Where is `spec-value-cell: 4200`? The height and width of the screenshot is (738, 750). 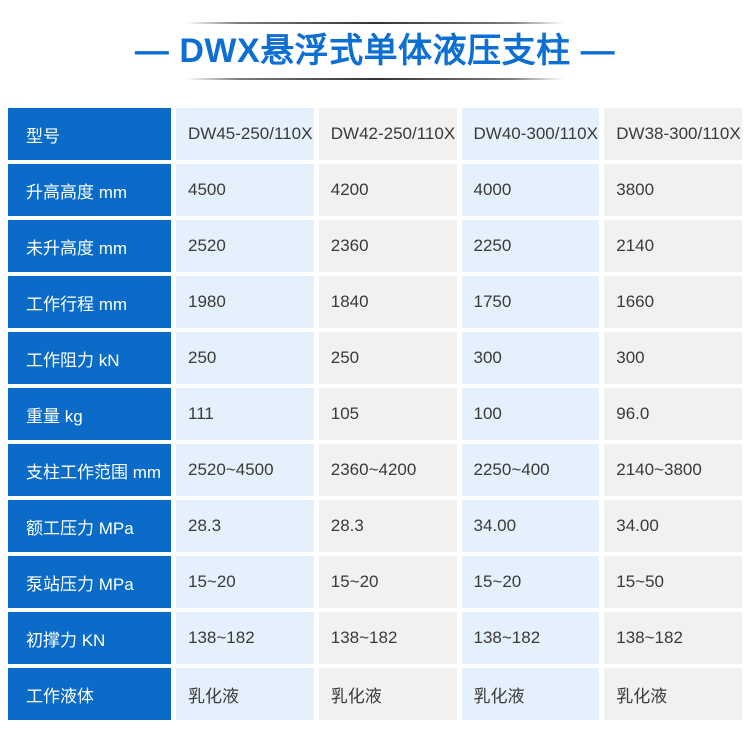 spec-value-cell: 4200 is located at coordinates (387, 190).